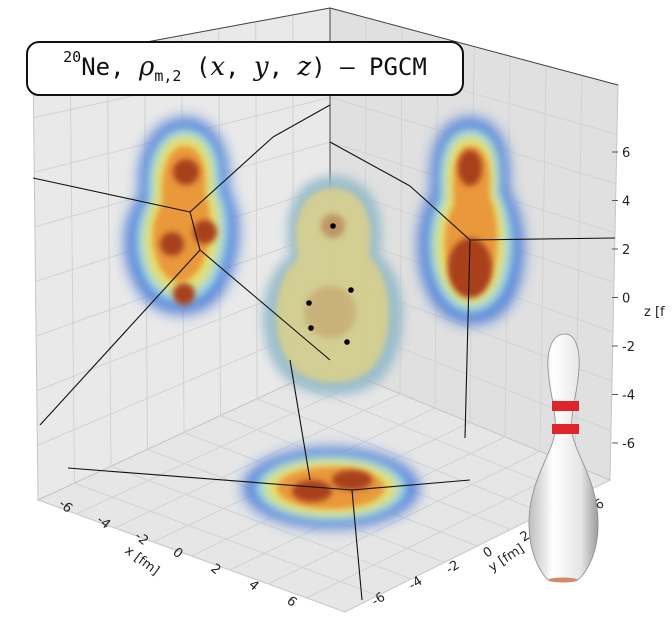 The image size is (672, 619). What do you see at coordinates (626, 153) in the screenshot?
I see `z-tick-label: 6` at bounding box center [626, 153].